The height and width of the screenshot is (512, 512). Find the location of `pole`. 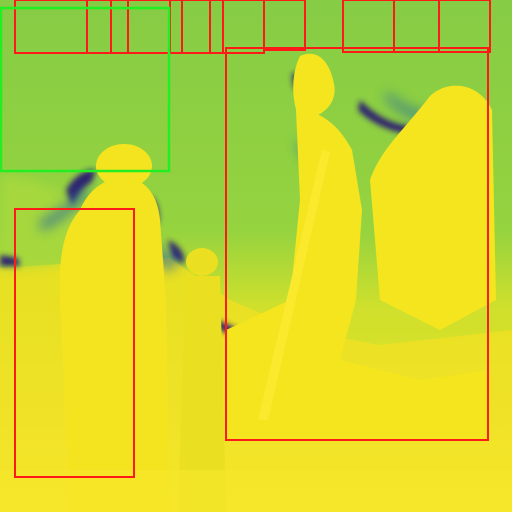

pole is located at coordinates (294, 285).